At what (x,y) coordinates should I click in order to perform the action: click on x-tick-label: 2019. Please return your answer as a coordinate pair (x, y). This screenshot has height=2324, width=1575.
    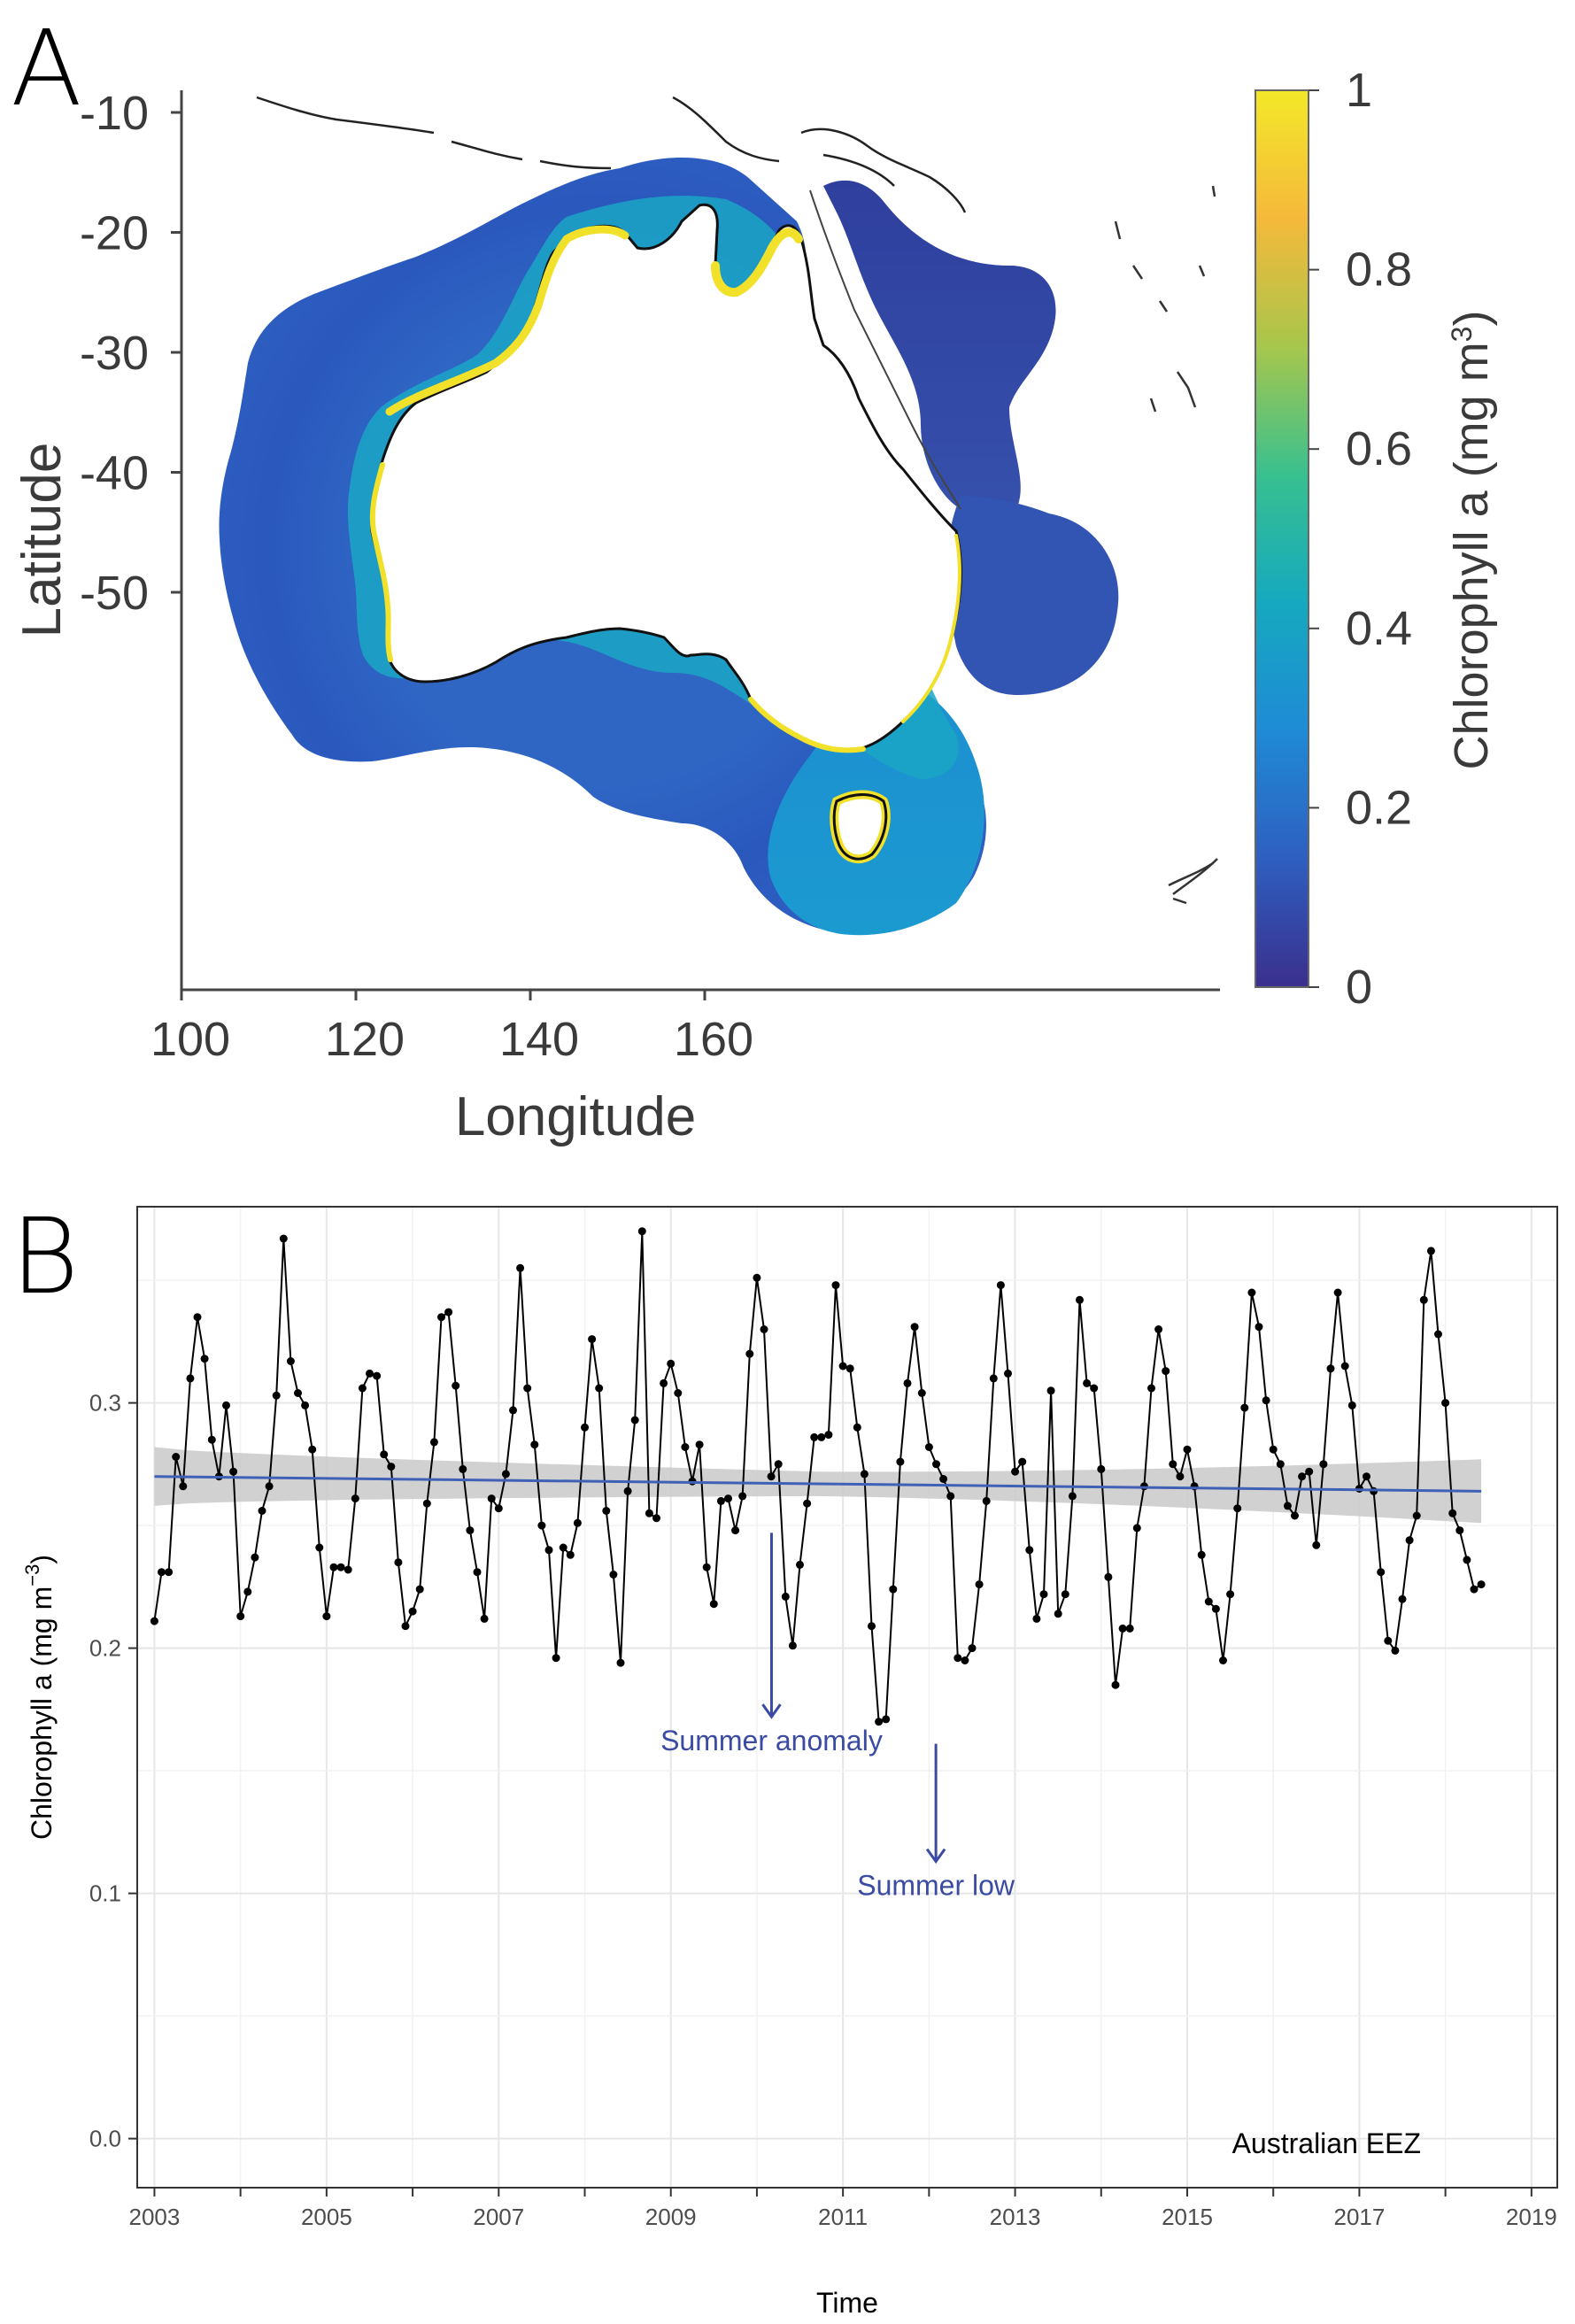
    Looking at the image, I should click on (1531, 2217).